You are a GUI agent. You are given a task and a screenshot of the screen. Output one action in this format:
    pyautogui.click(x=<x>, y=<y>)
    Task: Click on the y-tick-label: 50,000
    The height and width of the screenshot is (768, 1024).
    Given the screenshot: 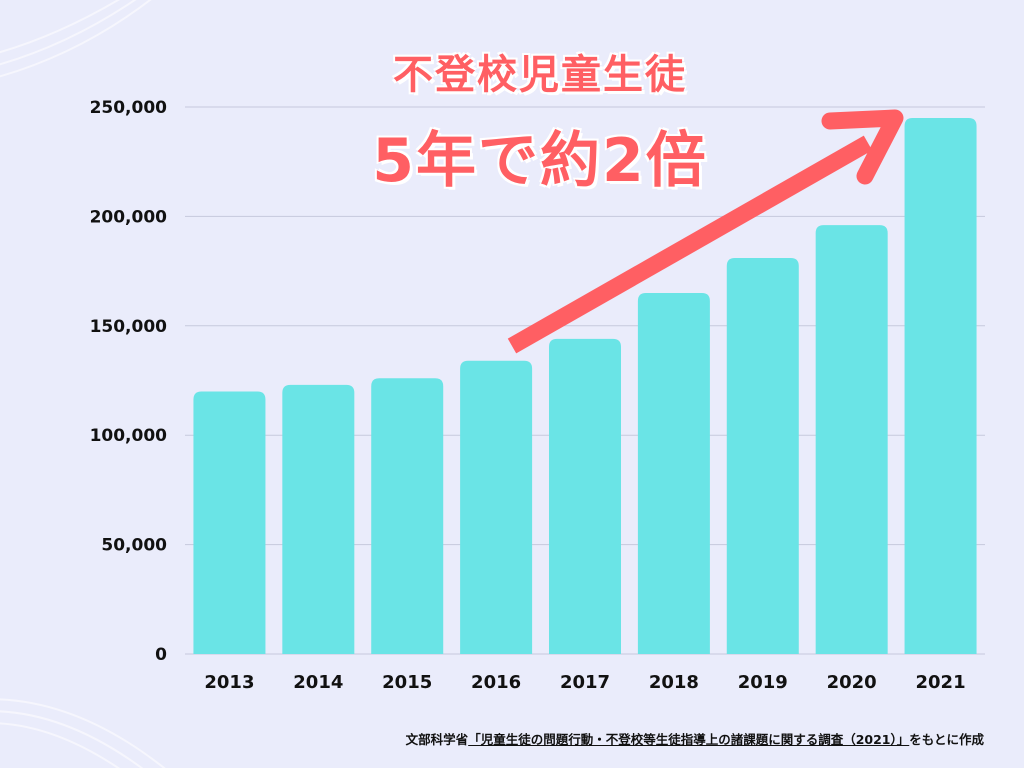 What is the action you would take?
    pyautogui.click(x=134, y=546)
    